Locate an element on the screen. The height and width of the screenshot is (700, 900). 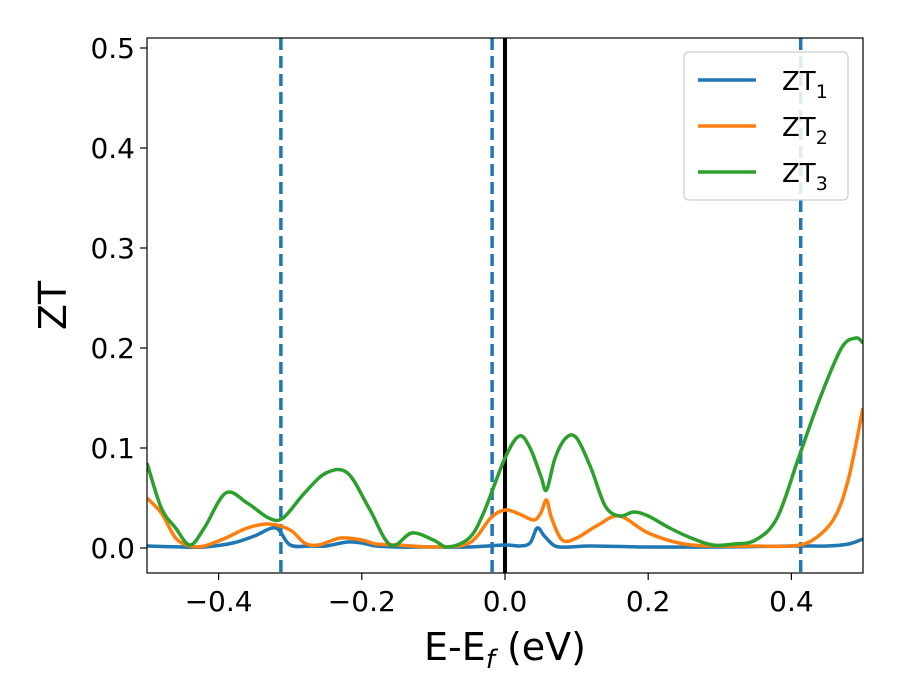
legend-label-subscript: 3 is located at coordinates (822, 184).